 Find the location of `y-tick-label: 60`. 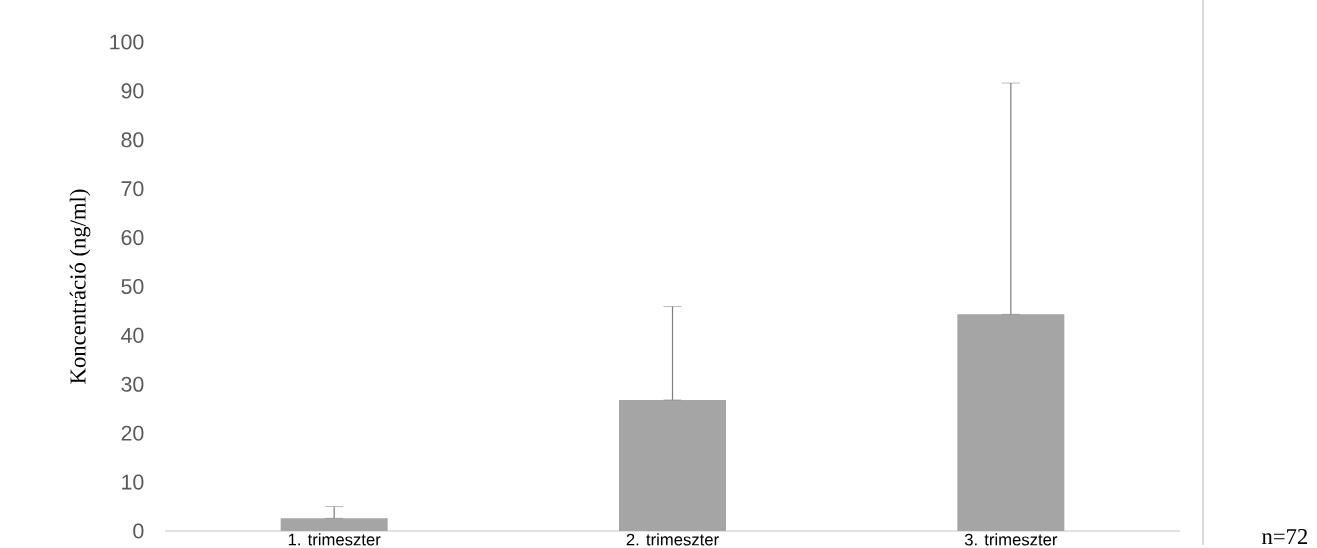

y-tick-label: 60 is located at coordinates (132, 238).